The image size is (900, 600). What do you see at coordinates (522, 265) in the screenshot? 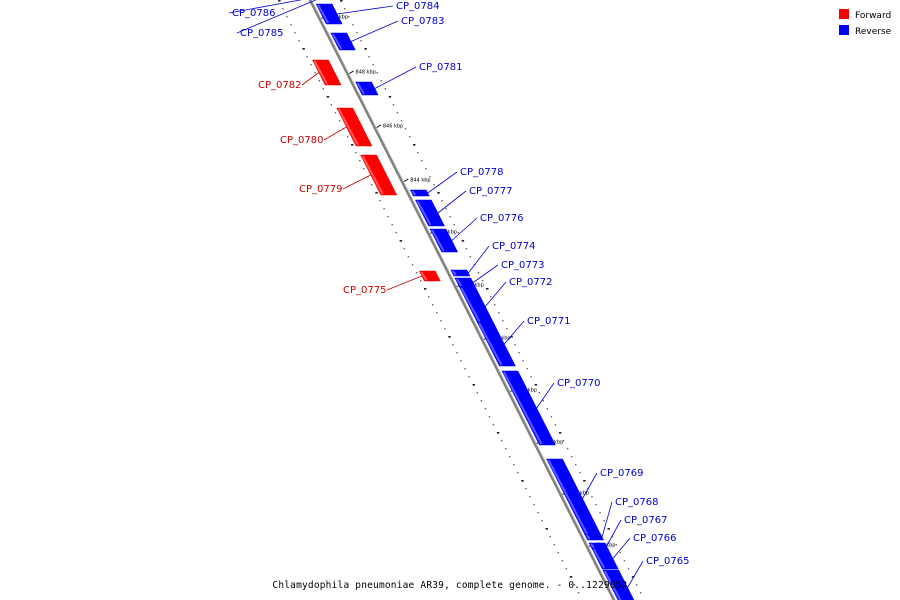
I see `gene-label-CP_0773: CP_0773` at bounding box center [522, 265].